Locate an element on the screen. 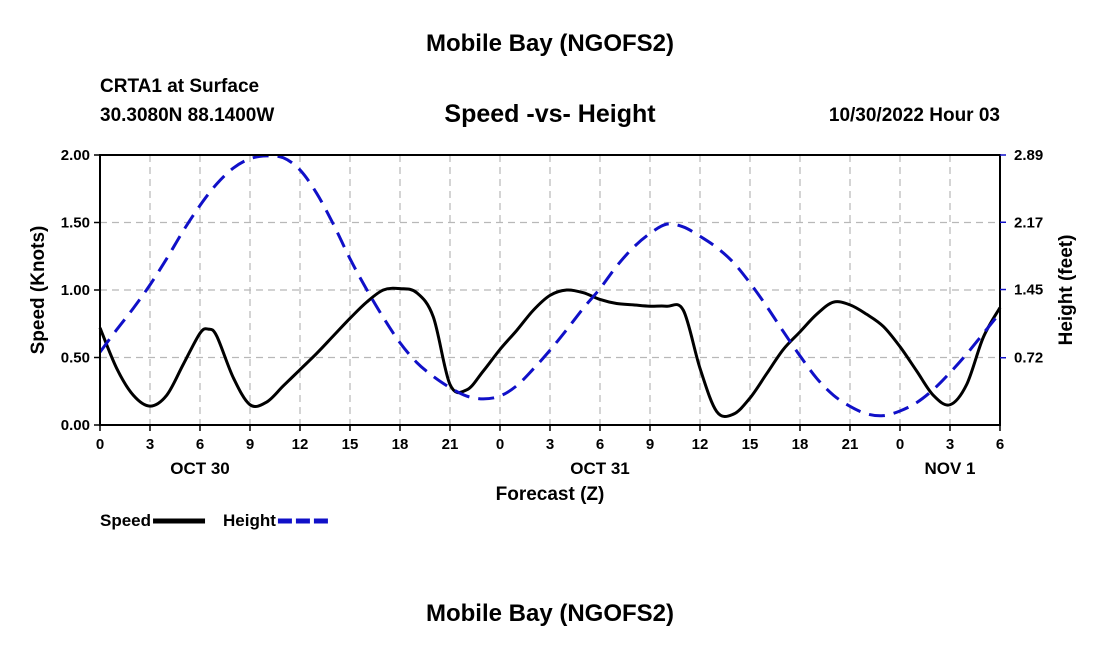 The height and width of the screenshot is (650, 1100). x-date-label: NOV 1 is located at coordinates (949, 468).